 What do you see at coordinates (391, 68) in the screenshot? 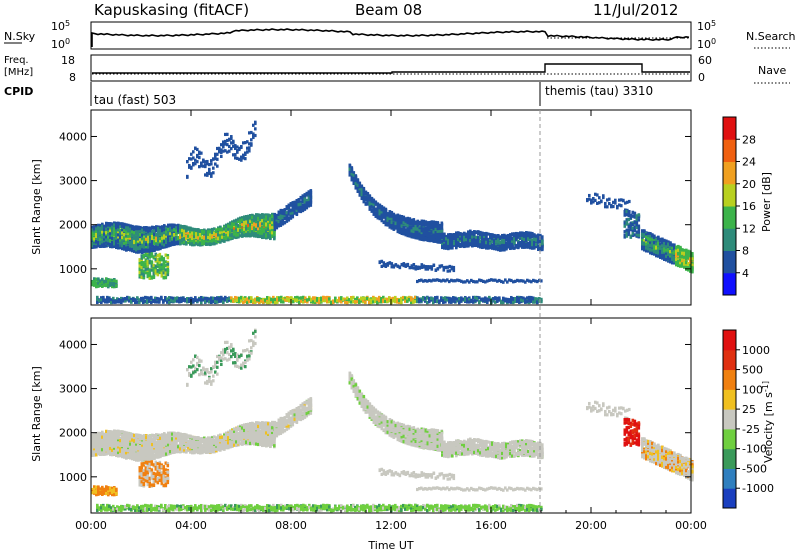
I see `freq-trace` at bounding box center [391, 68].